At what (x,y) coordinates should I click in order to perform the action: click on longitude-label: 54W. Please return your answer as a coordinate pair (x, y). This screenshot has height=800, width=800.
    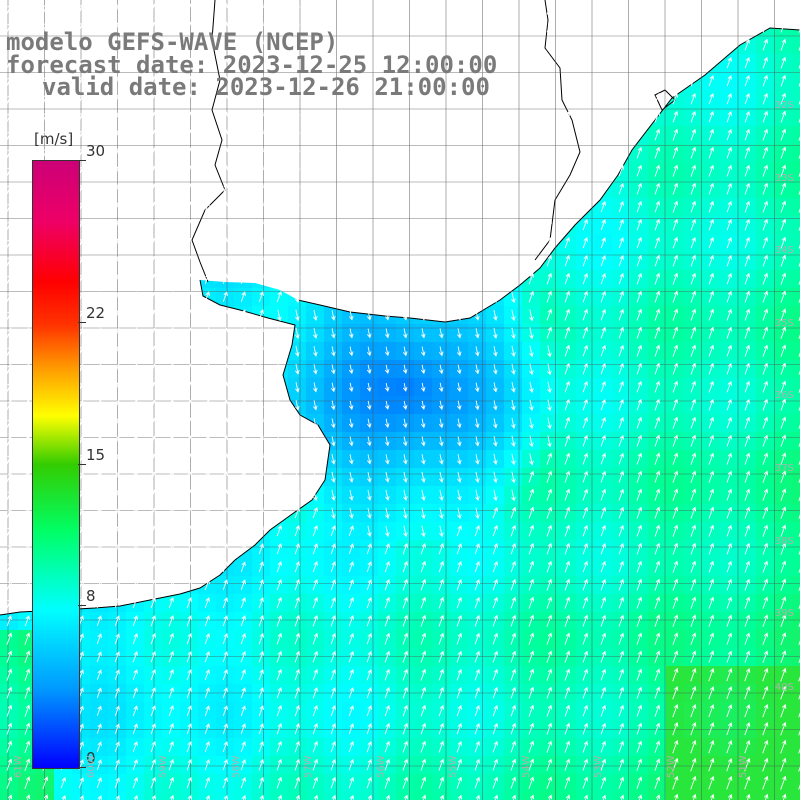
    Looking at the image, I should click on (526, 766).